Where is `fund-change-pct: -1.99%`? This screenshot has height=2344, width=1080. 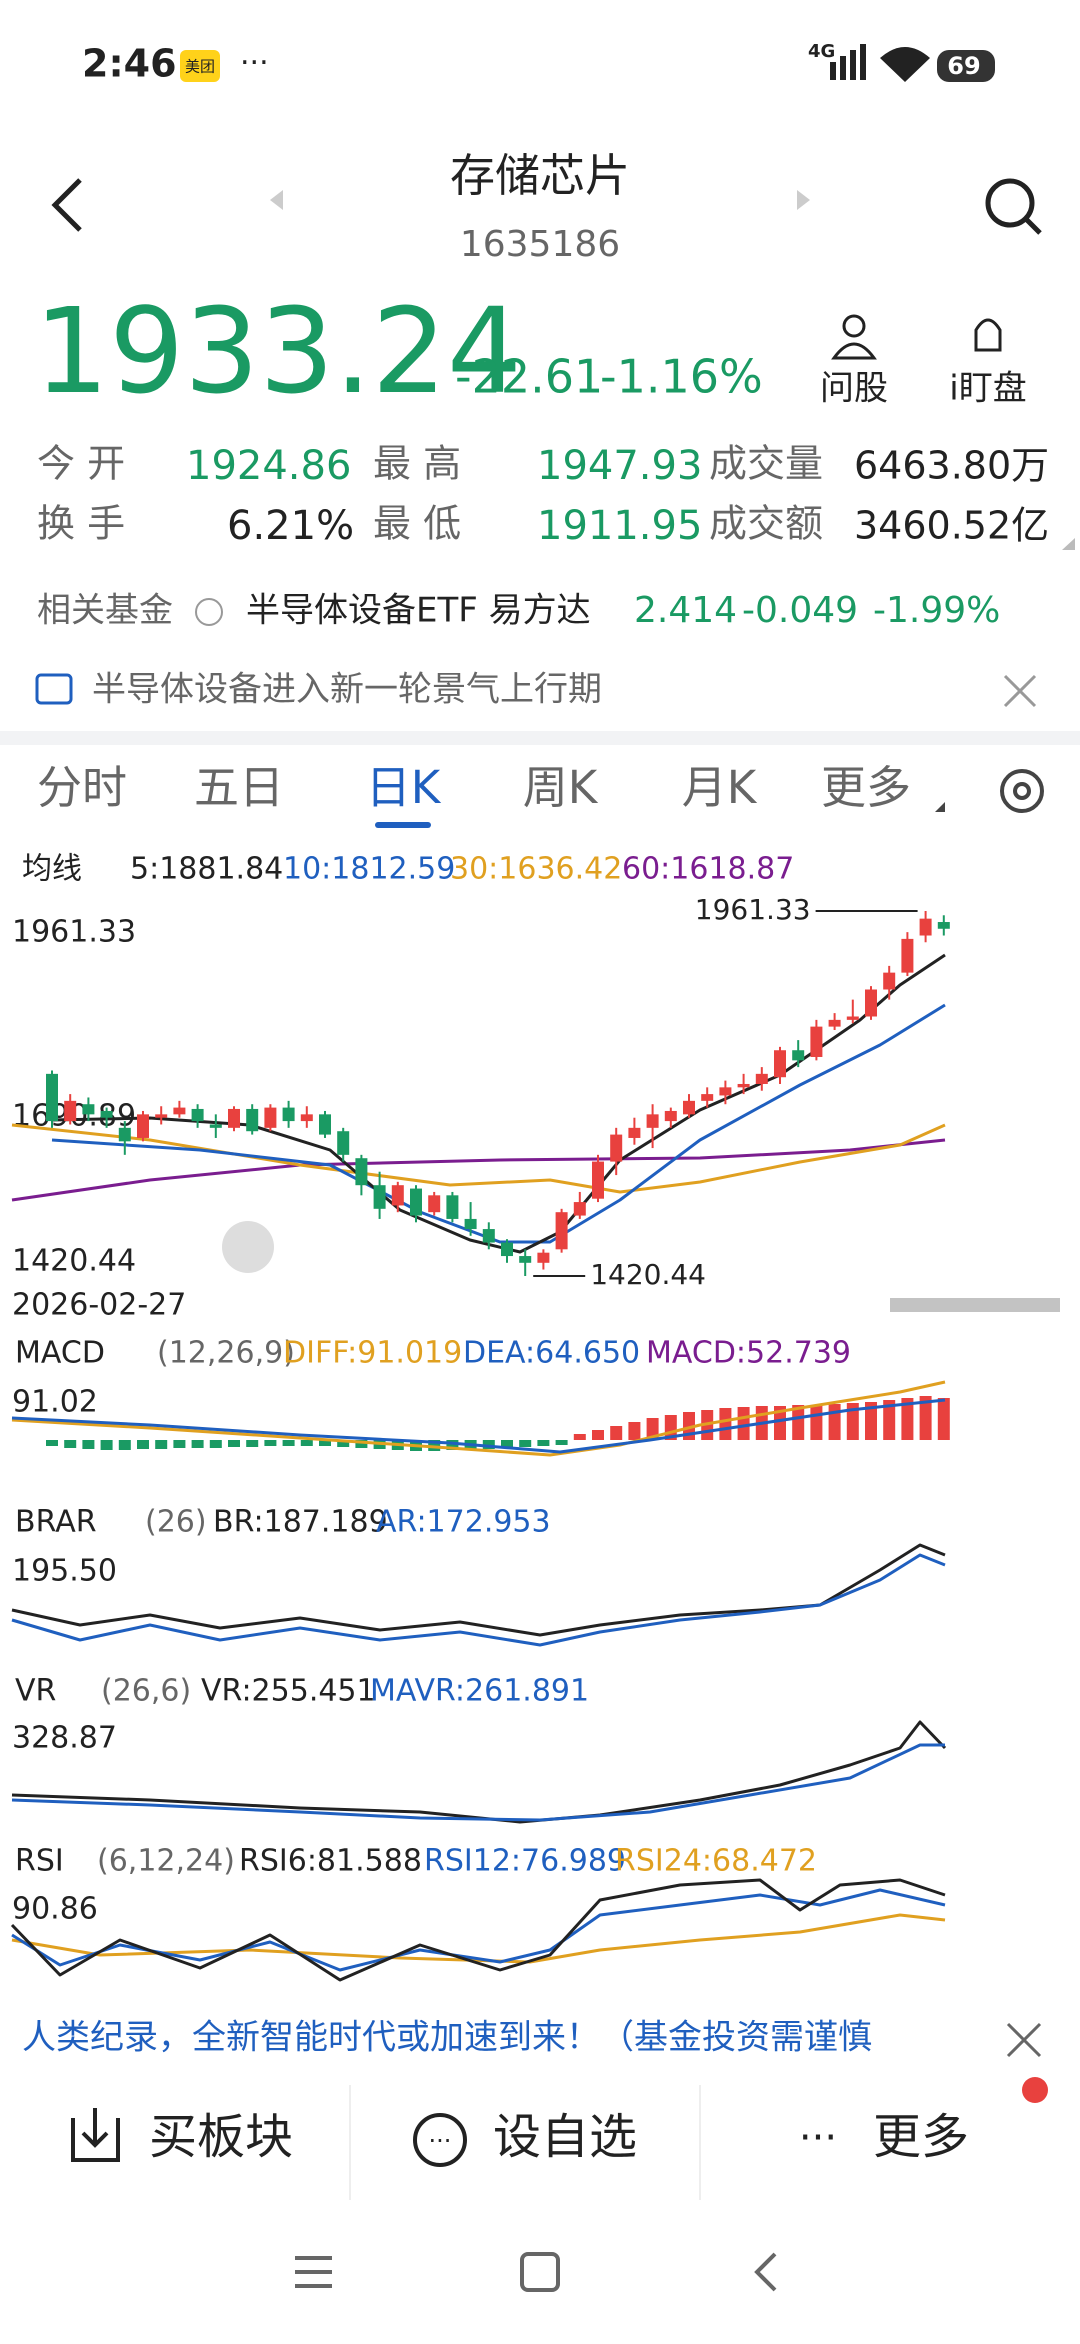 fund-change-pct: -1.99% is located at coordinates (936, 610).